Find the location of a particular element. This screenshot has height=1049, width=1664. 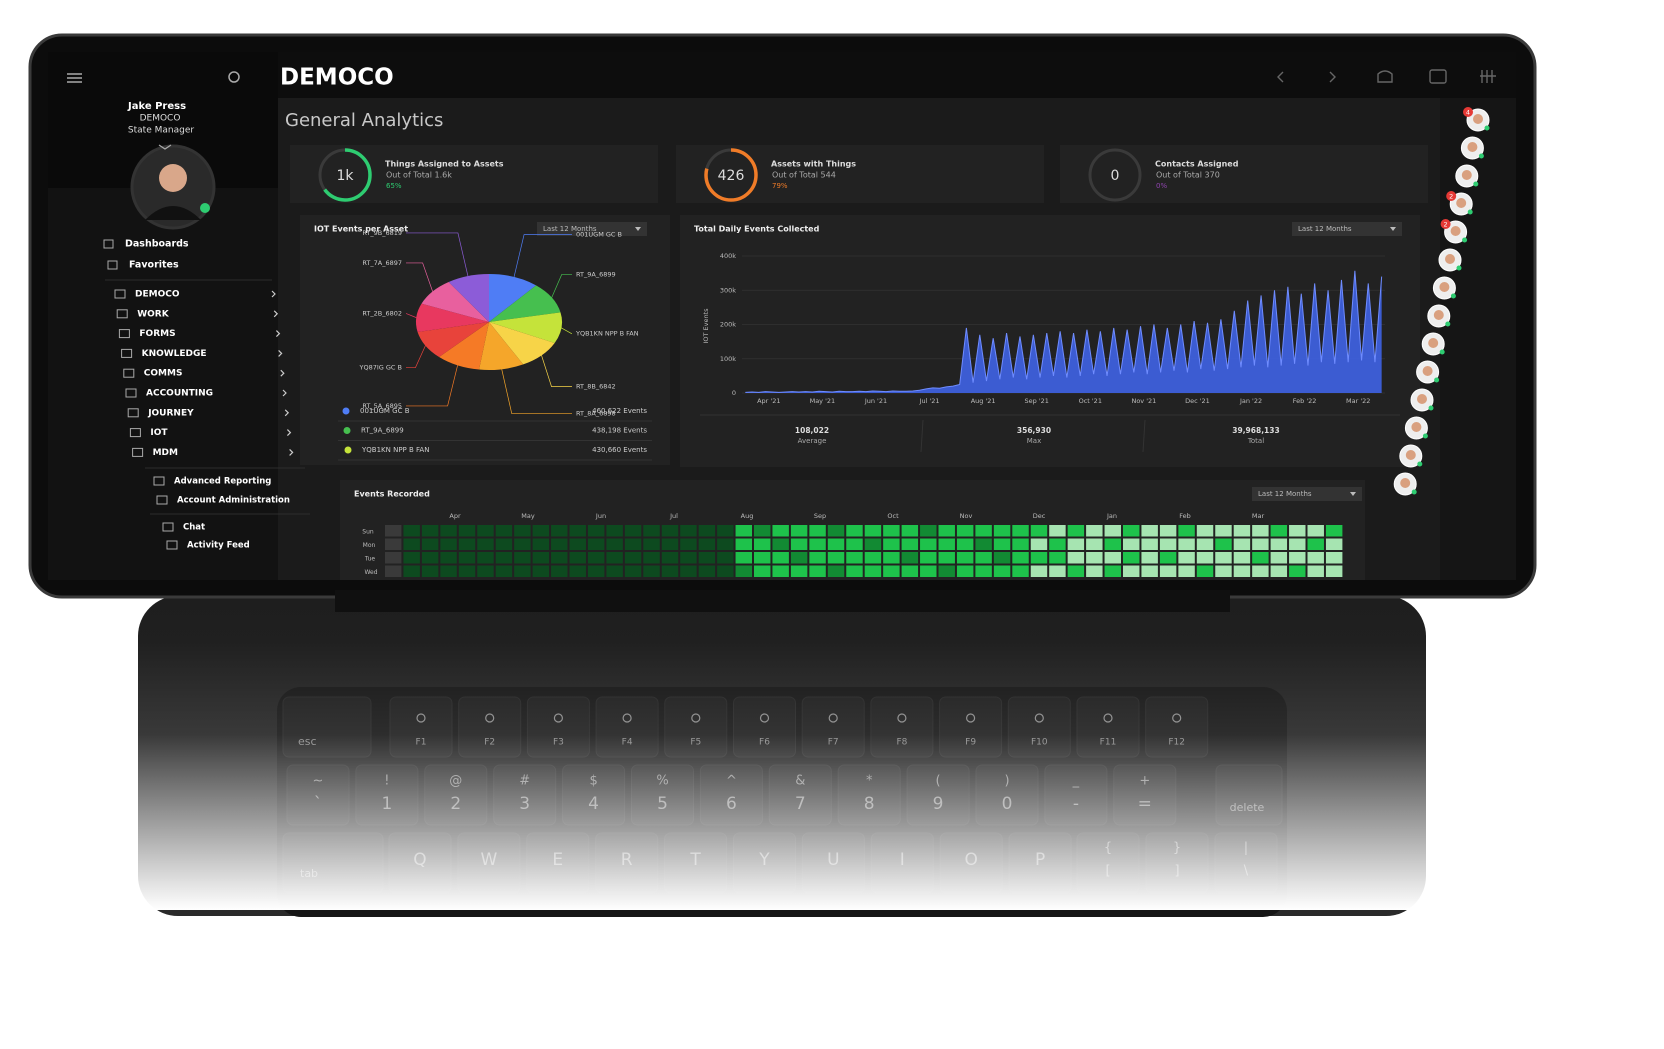

badge-count: 4 is located at coordinates (1468, 113).